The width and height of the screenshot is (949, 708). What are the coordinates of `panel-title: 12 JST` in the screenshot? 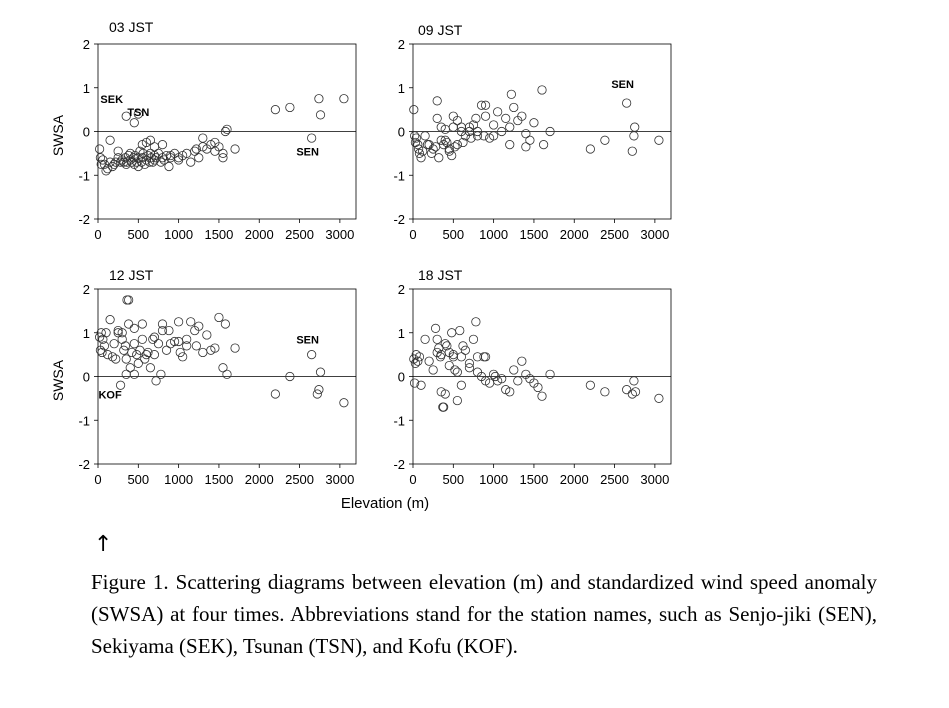 It's located at (131, 275).